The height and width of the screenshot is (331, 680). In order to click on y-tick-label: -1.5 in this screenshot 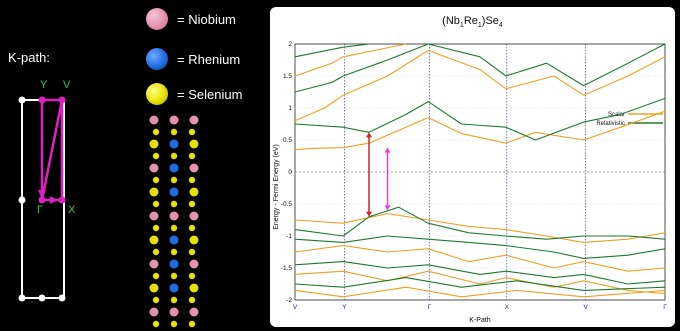, I will do `click(287, 268)`.